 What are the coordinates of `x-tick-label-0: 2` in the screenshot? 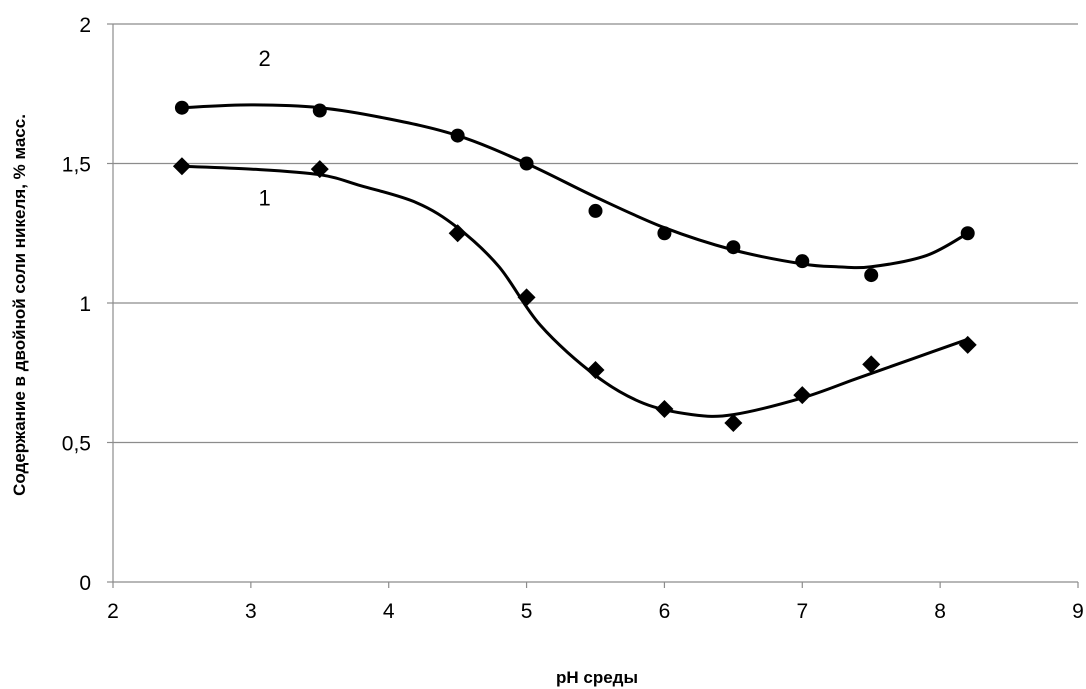 It's located at (113, 611).